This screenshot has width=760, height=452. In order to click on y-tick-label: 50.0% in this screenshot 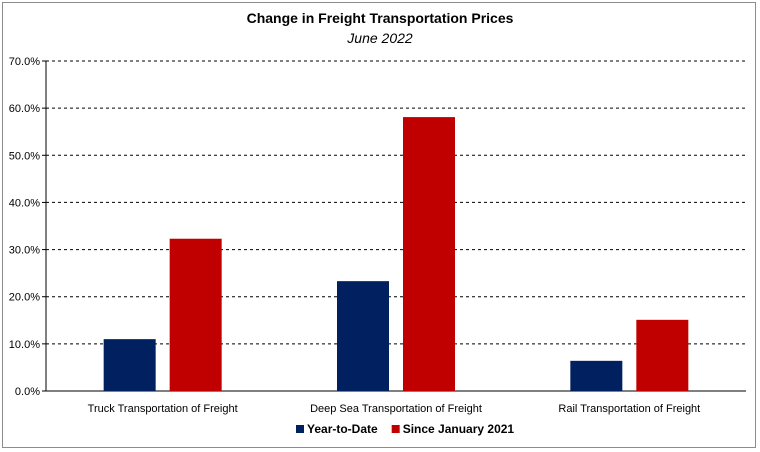, I will do `click(24, 156)`.